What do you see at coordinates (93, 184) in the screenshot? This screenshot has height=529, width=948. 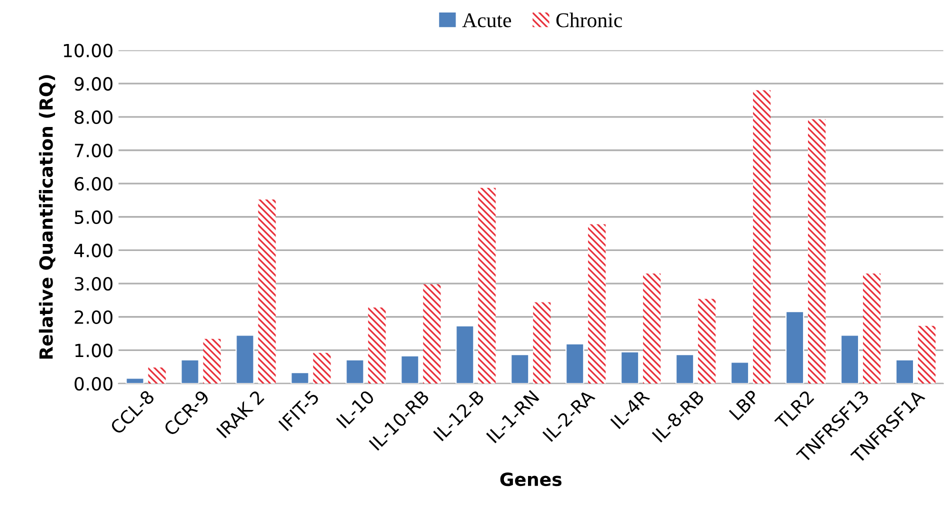 I see `y-tick-label: 6.00` at bounding box center [93, 184].